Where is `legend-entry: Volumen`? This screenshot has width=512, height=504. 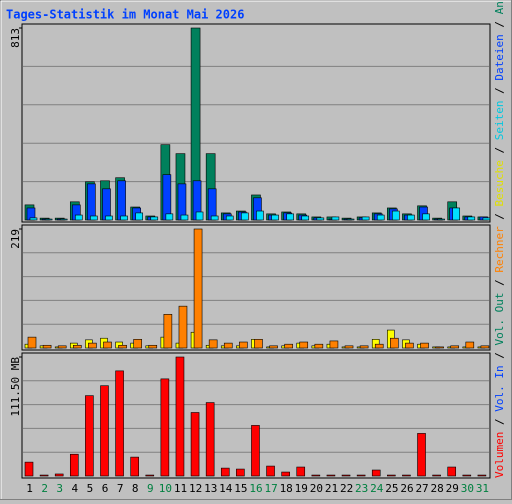 legend-entry: Volumen is located at coordinates (499, 455).